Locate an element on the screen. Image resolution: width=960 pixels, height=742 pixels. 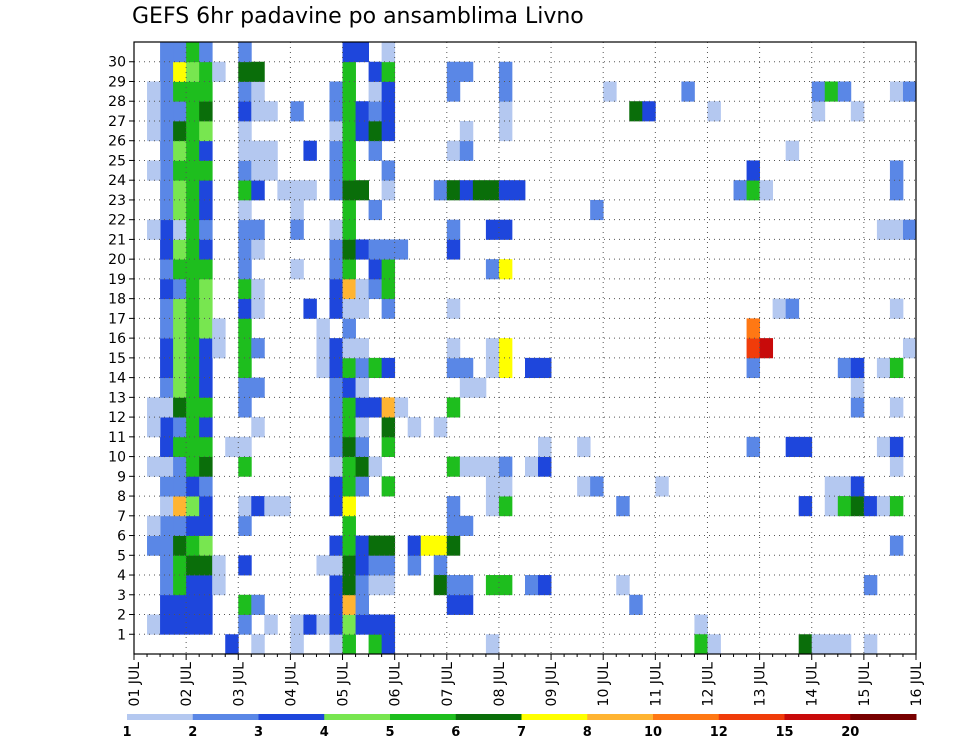
legend-label: 7 is located at coordinates (521, 732).